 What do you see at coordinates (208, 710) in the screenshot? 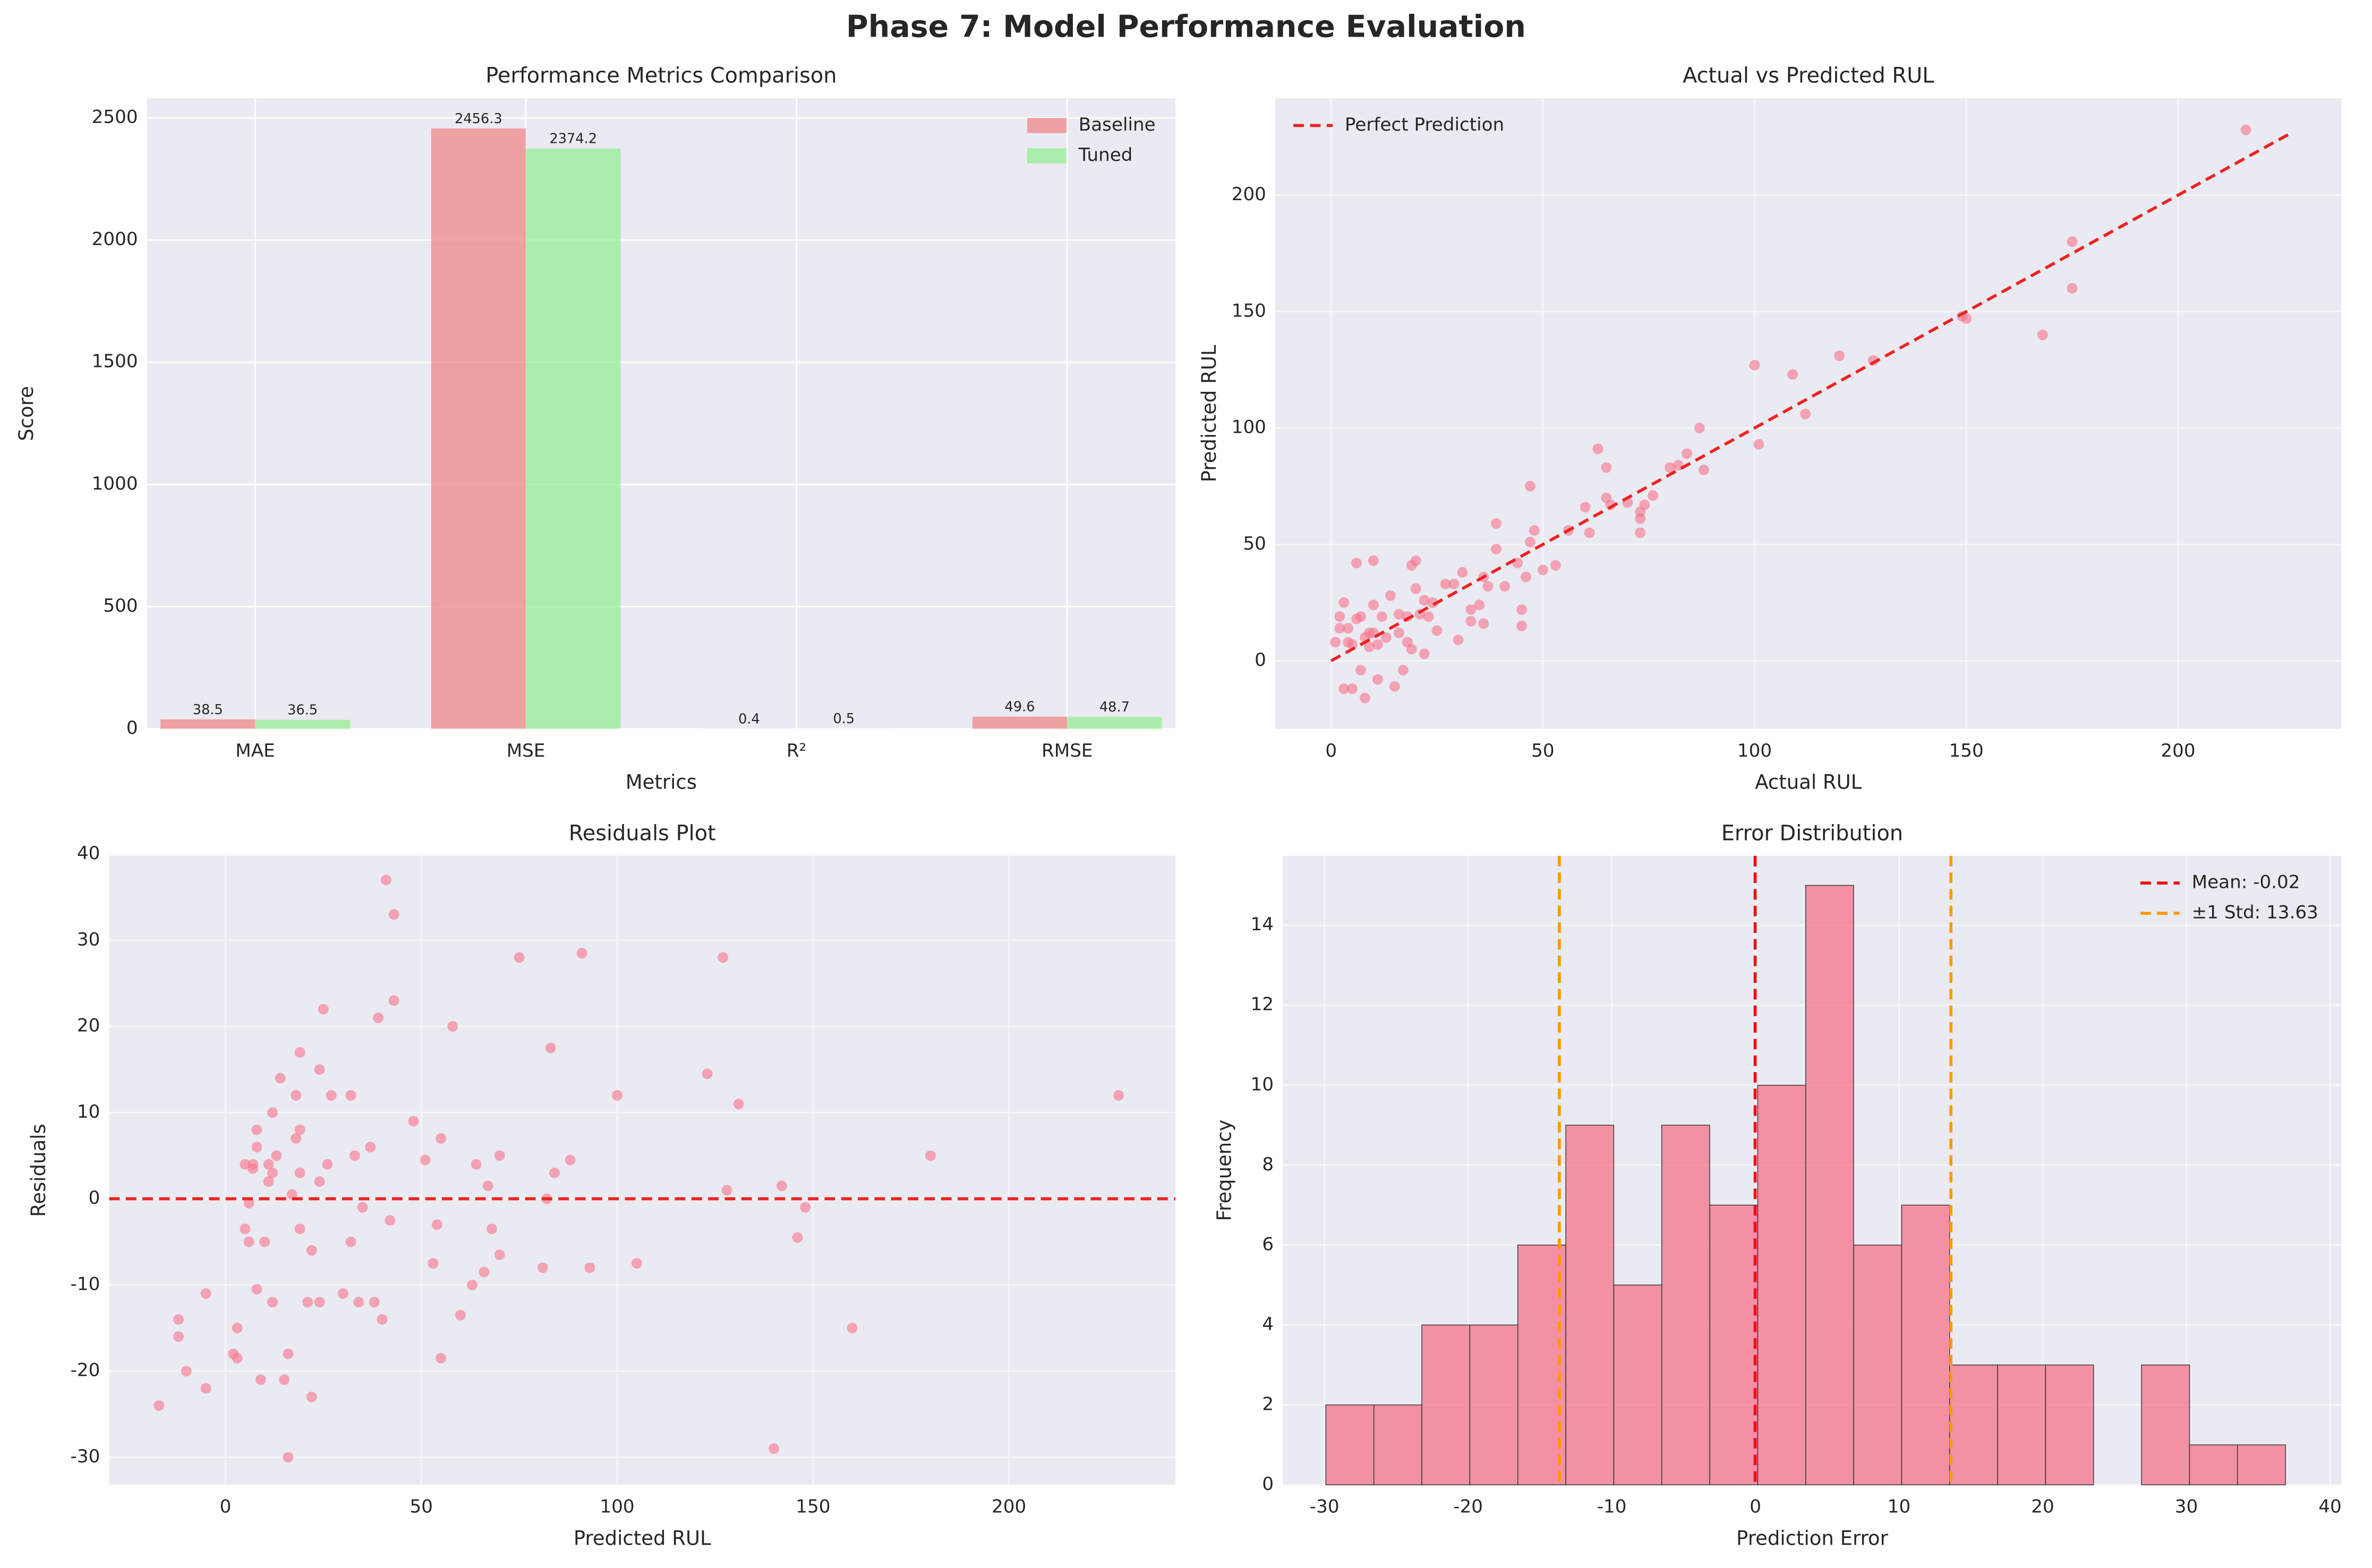
I see `bar-value-label: 38.5` at bounding box center [208, 710].